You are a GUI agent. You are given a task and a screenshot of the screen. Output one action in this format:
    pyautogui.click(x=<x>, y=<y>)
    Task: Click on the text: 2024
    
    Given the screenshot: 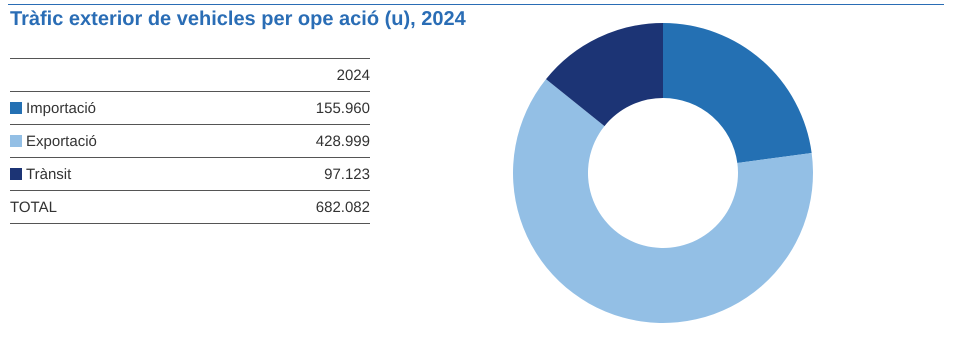 What is the action you would take?
    pyautogui.click(x=301, y=75)
    